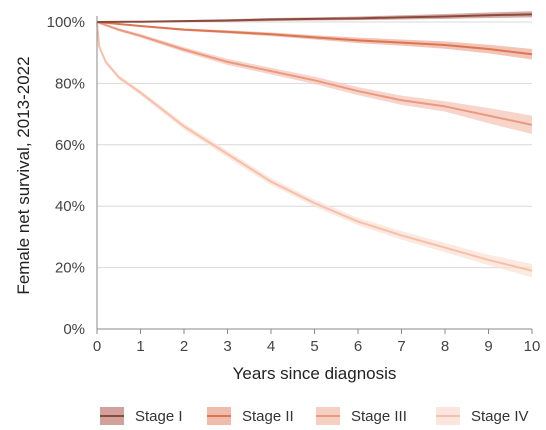 Image resolution: width=546 pixels, height=430 pixels. I want to click on x-tick-label: 2, so click(184, 346).